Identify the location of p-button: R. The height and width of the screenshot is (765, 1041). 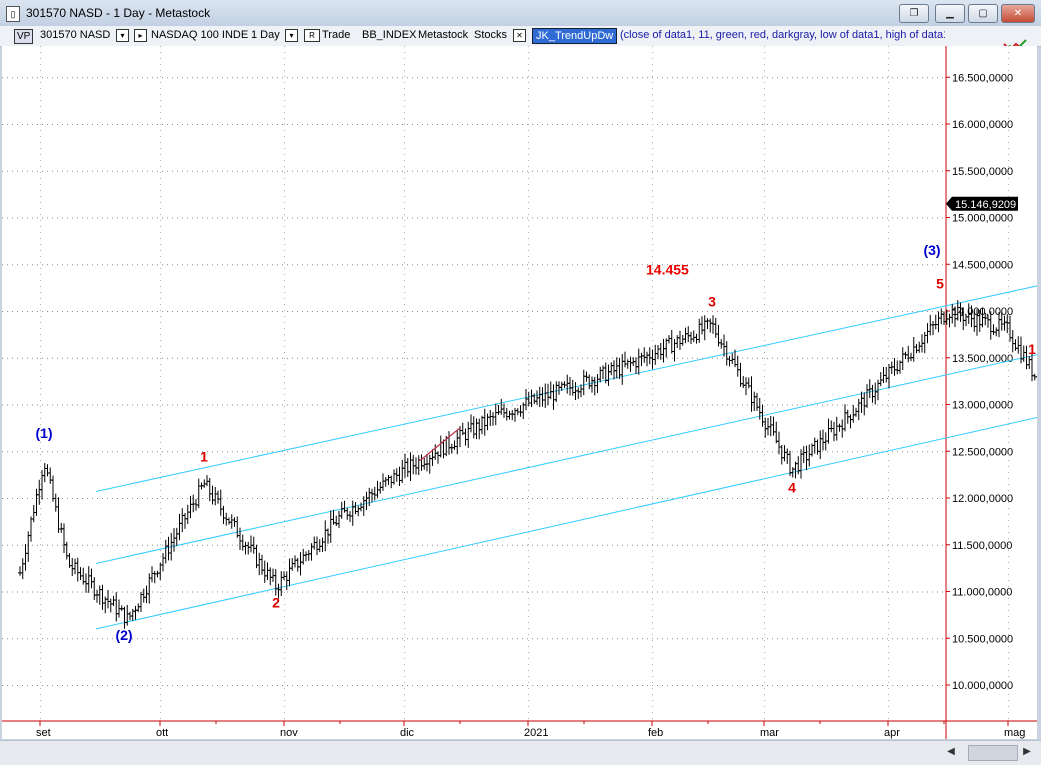
(312, 35).